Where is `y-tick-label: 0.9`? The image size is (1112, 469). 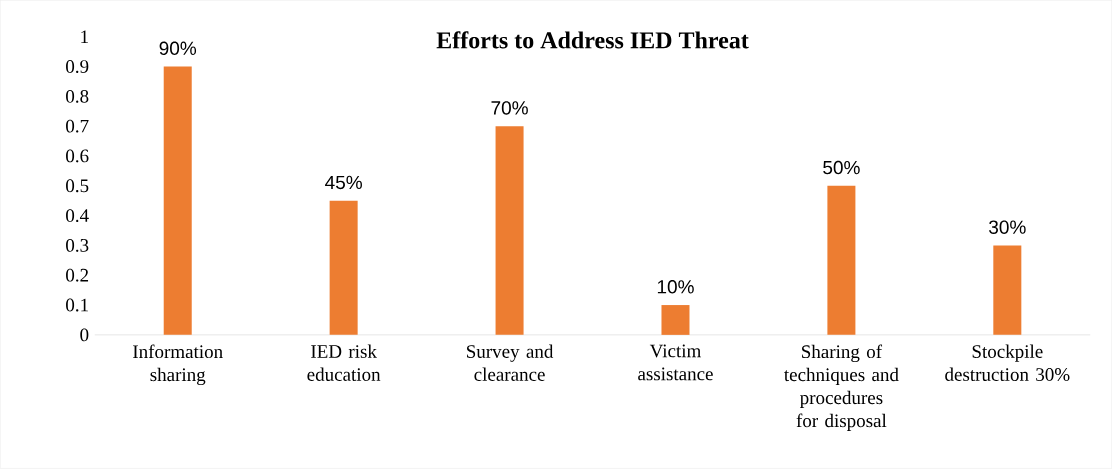 y-tick-label: 0.9 is located at coordinates (77, 67).